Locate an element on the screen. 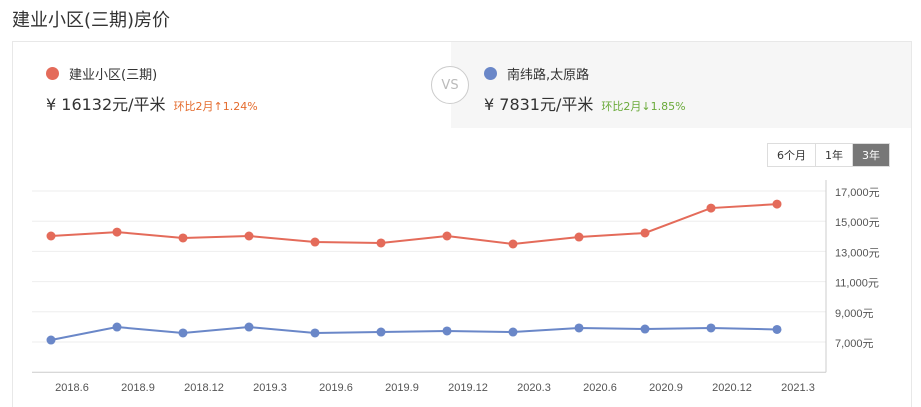 Image resolution: width=921 pixels, height=407 pixels. y-tick-label: 13,000元 is located at coordinates (857, 253).